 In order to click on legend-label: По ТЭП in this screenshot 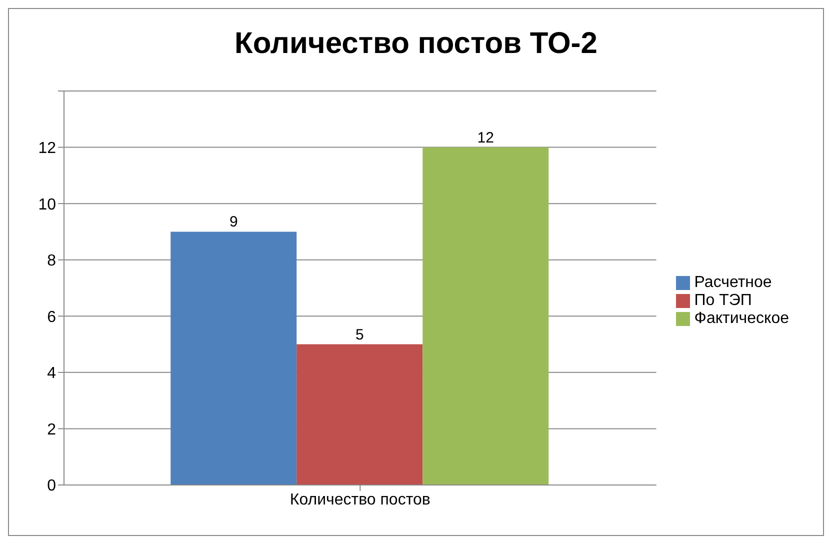, I will do `click(723, 300)`.